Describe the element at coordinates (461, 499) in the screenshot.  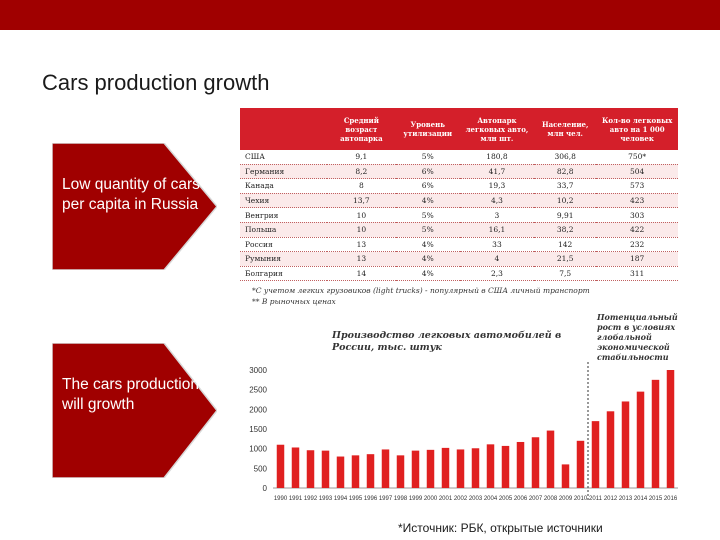
I see `x-tick-label: 2002` at that location.